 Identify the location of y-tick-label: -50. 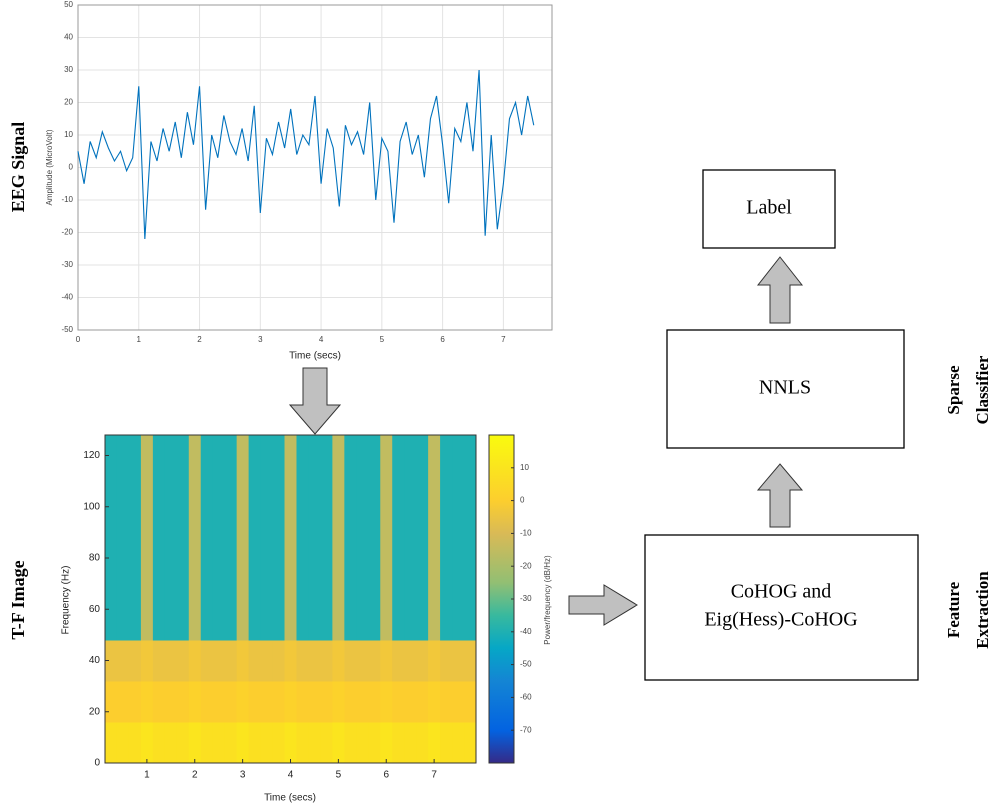
(67, 329).